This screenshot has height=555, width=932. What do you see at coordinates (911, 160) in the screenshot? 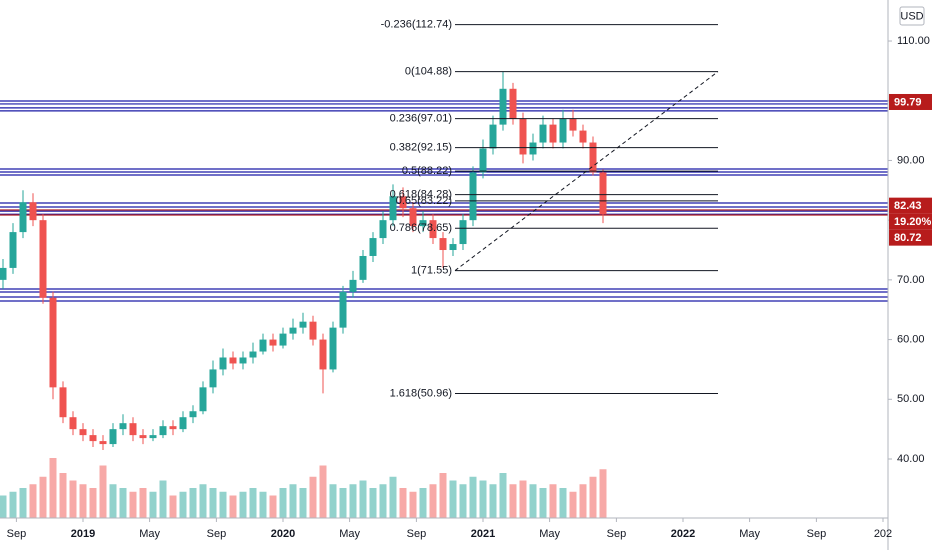
I see `y-tick-label: 90.00` at bounding box center [911, 160].